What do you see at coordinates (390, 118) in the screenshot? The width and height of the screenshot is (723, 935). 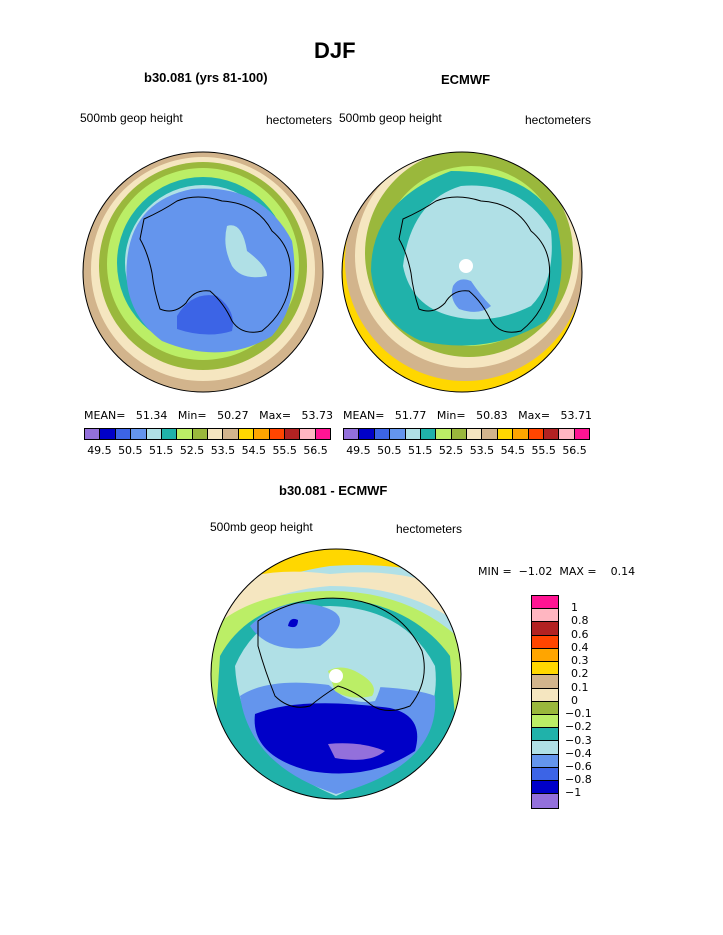 I see `panel2-variable-label: 500mb geop height` at bounding box center [390, 118].